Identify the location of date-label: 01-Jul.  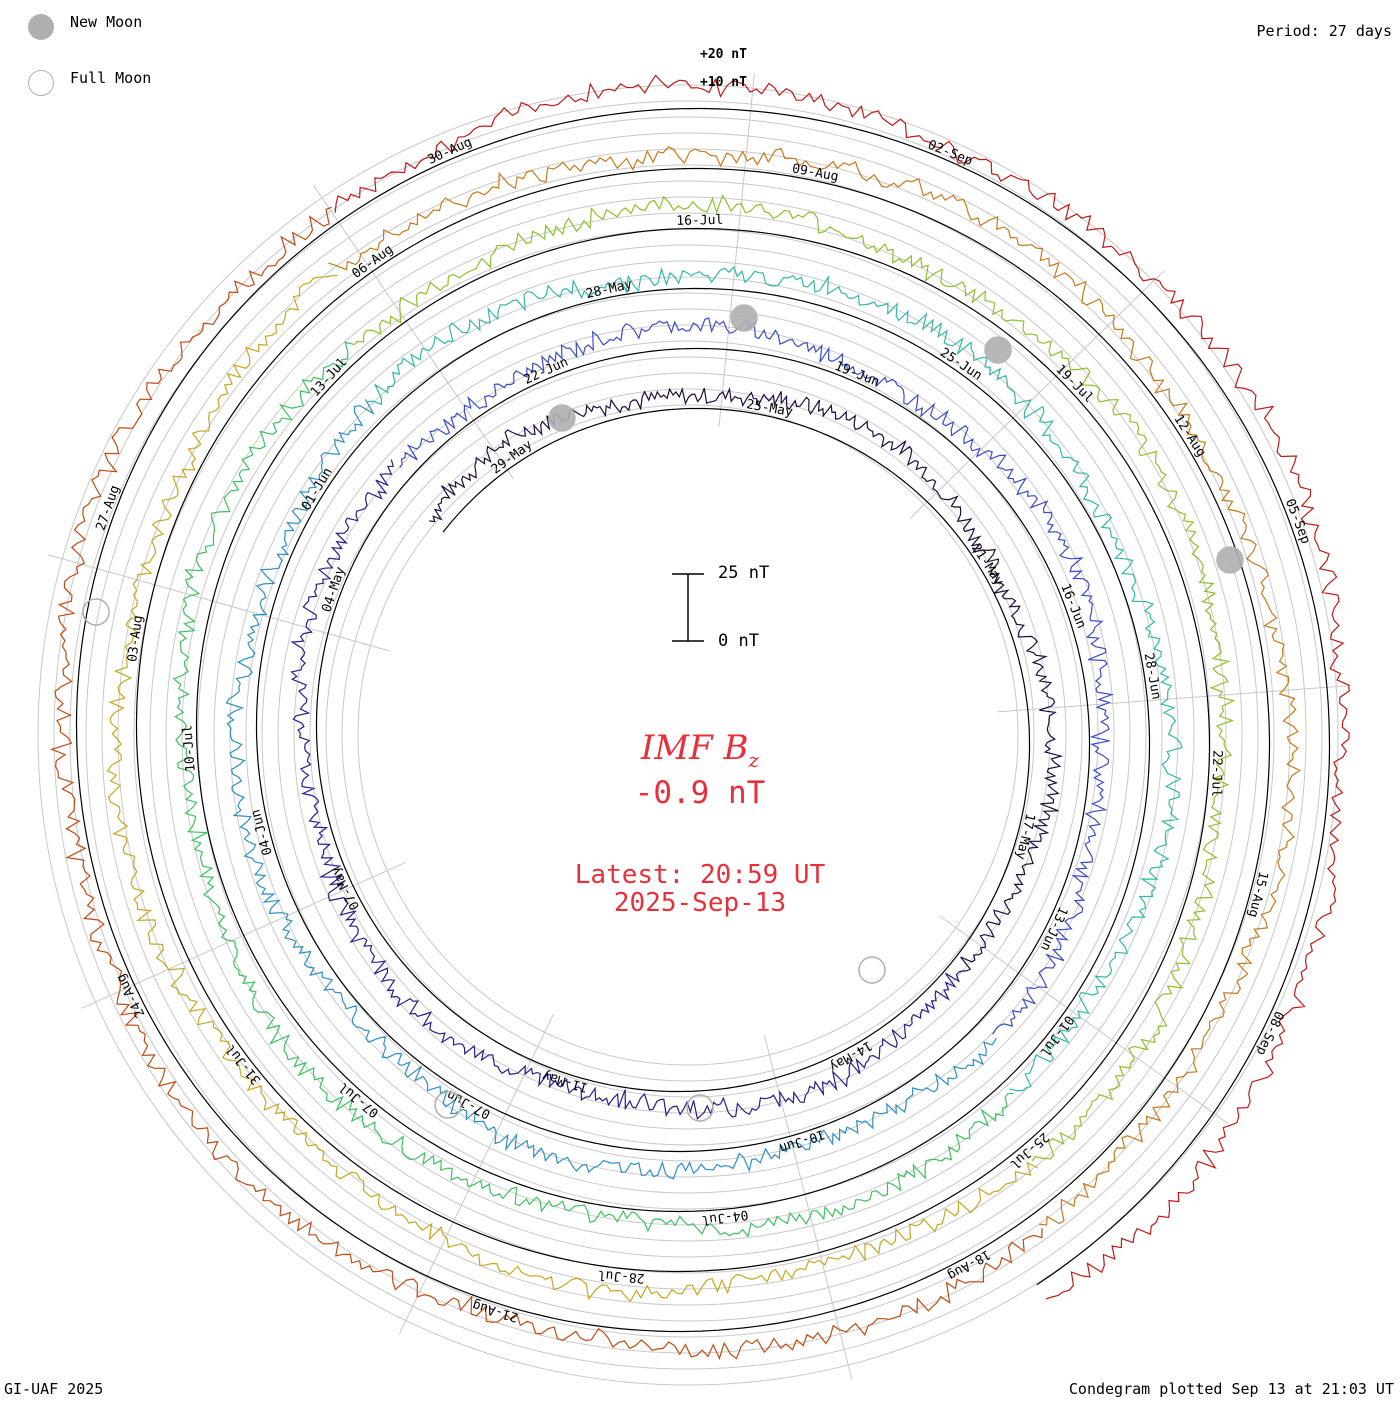
(1057, 1035).